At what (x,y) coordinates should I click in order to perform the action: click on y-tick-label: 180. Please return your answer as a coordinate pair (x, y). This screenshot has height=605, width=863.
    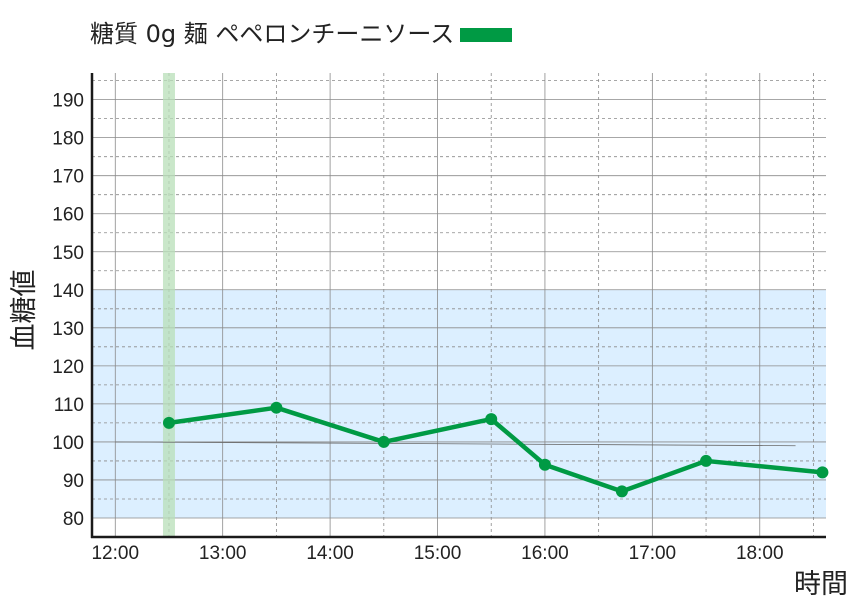
    Looking at the image, I should click on (68, 139).